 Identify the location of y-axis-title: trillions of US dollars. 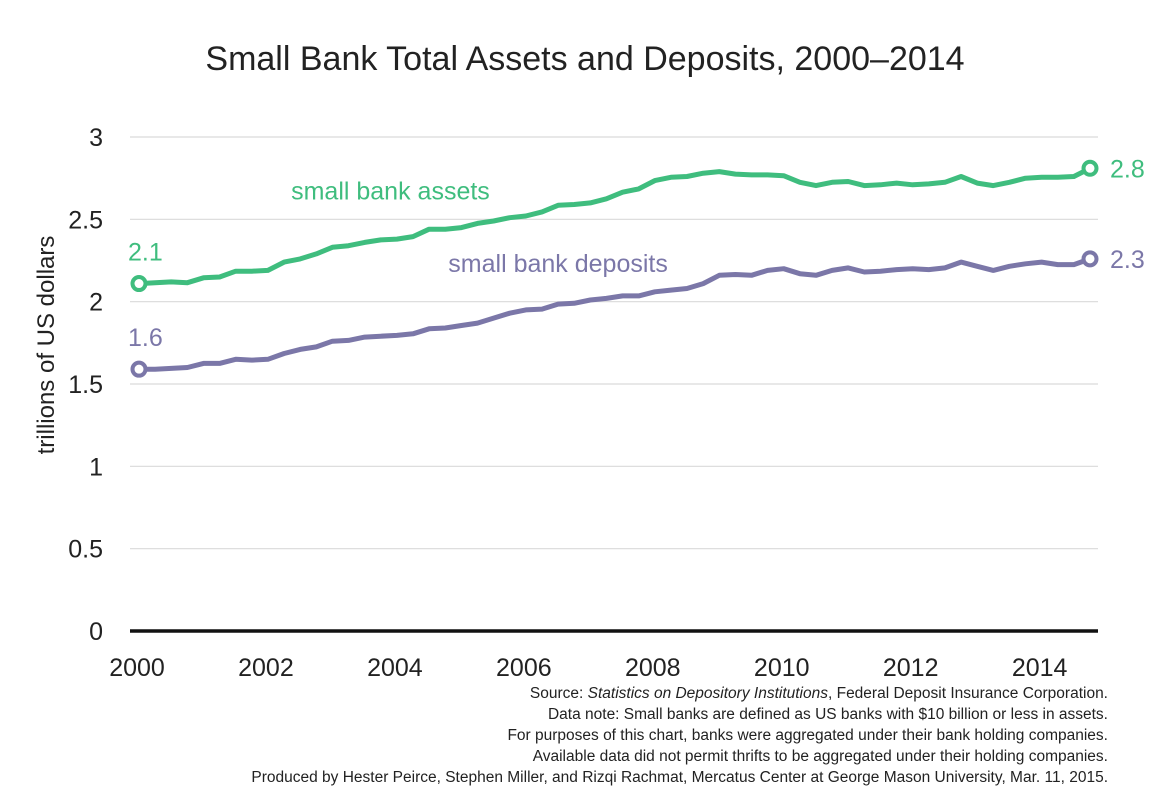
(46, 345).